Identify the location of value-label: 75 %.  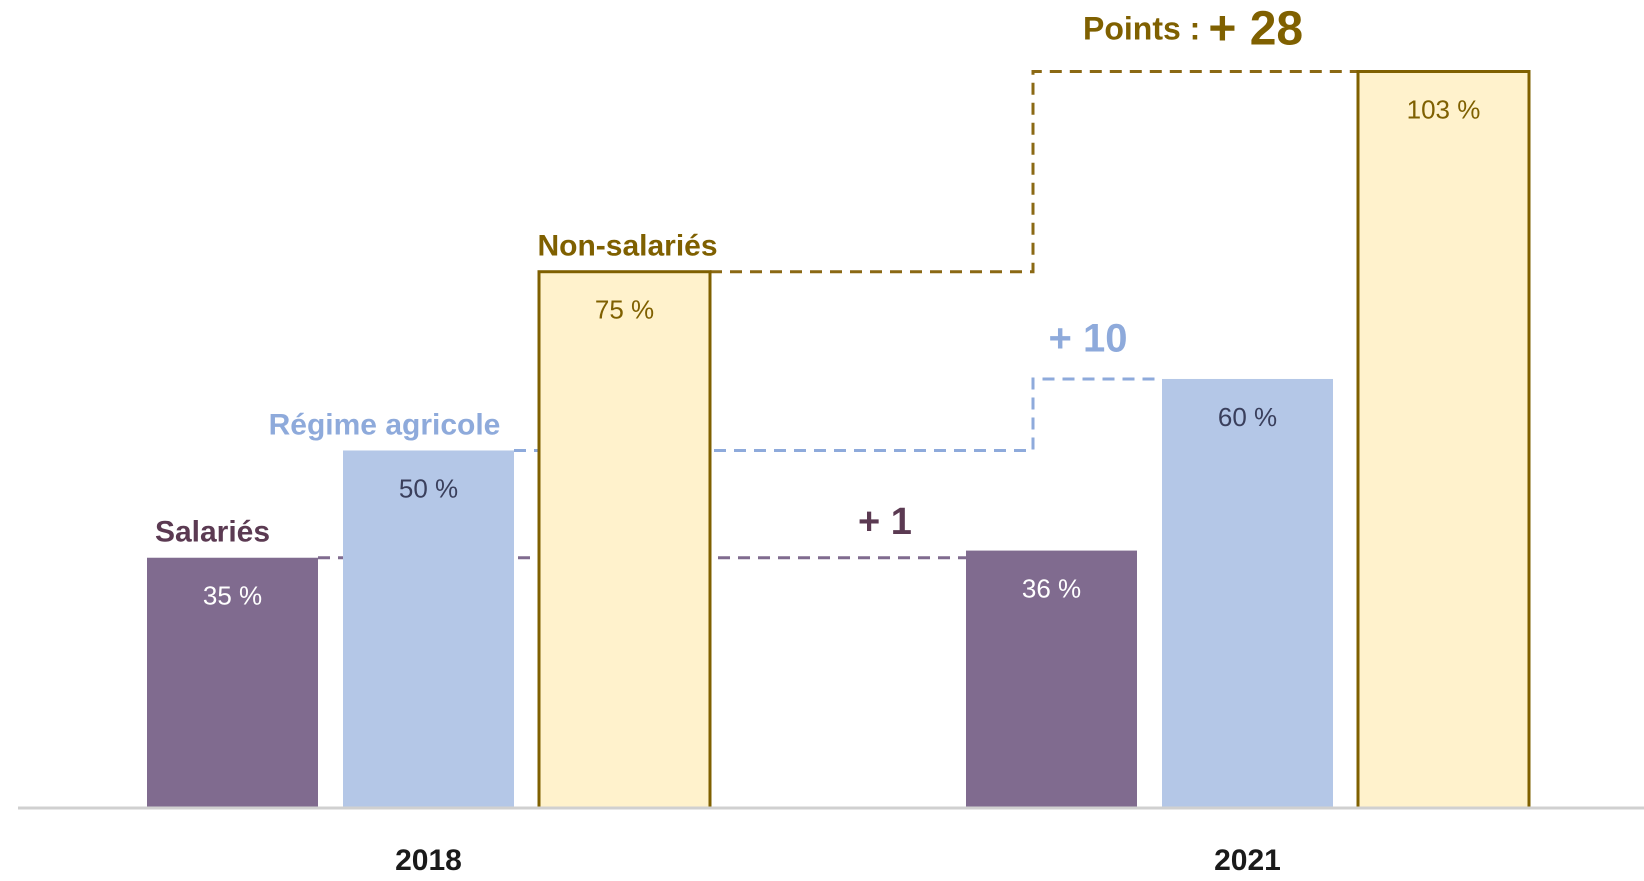
(624, 310).